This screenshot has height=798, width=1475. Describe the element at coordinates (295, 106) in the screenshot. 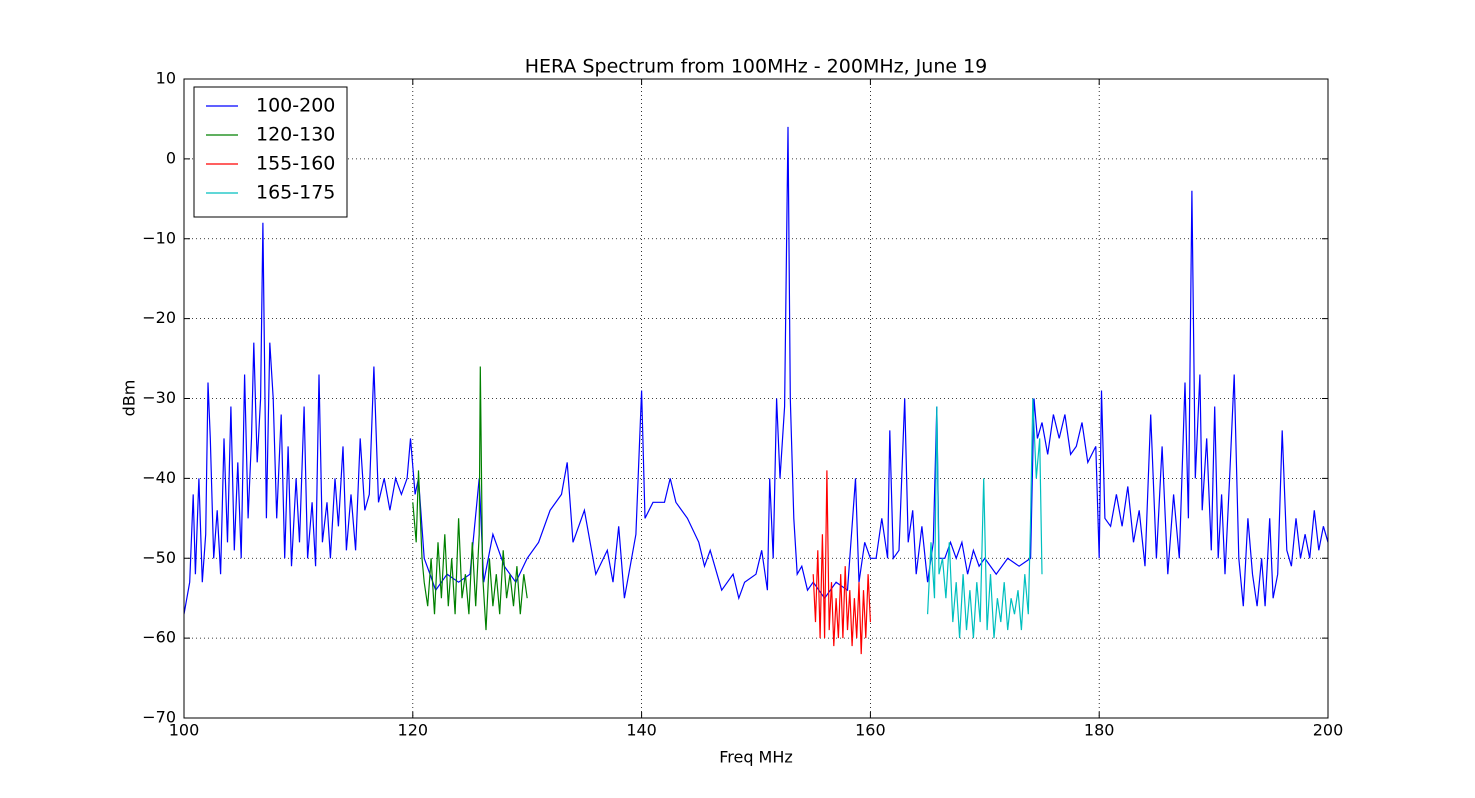

I see `legend-label: 100-200` at that location.